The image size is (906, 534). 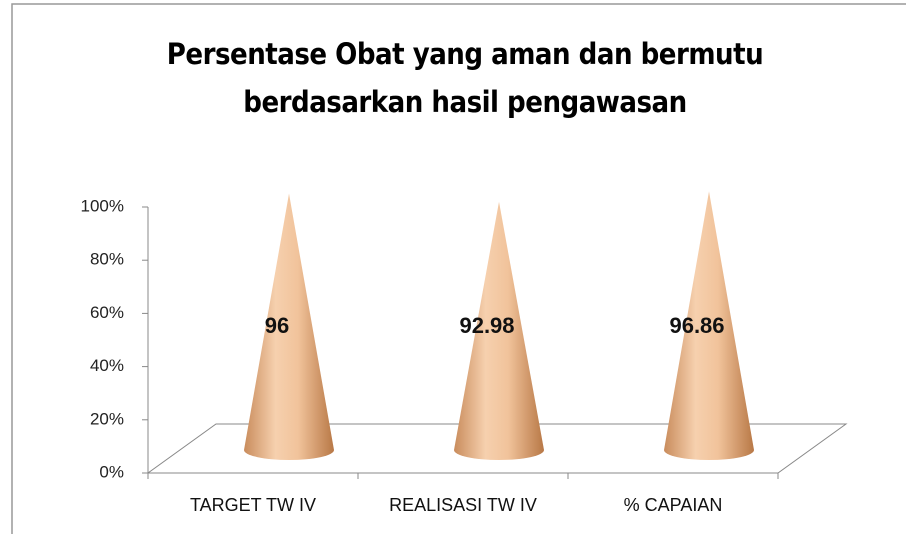 What do you see at coordinates (277, 325) in the screenshot?
I see `data-label: 96` at bounding box center [277, 325].